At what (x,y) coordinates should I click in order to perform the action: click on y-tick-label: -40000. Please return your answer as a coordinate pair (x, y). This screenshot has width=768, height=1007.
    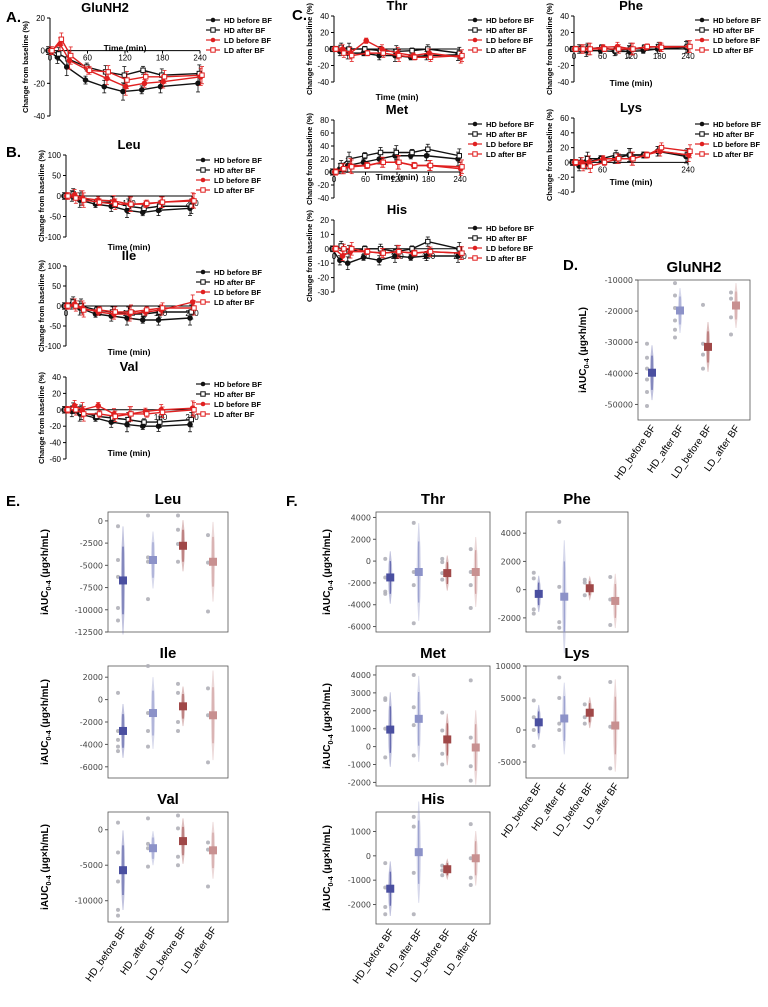
    Looking at the image, I should click on (619, 373).